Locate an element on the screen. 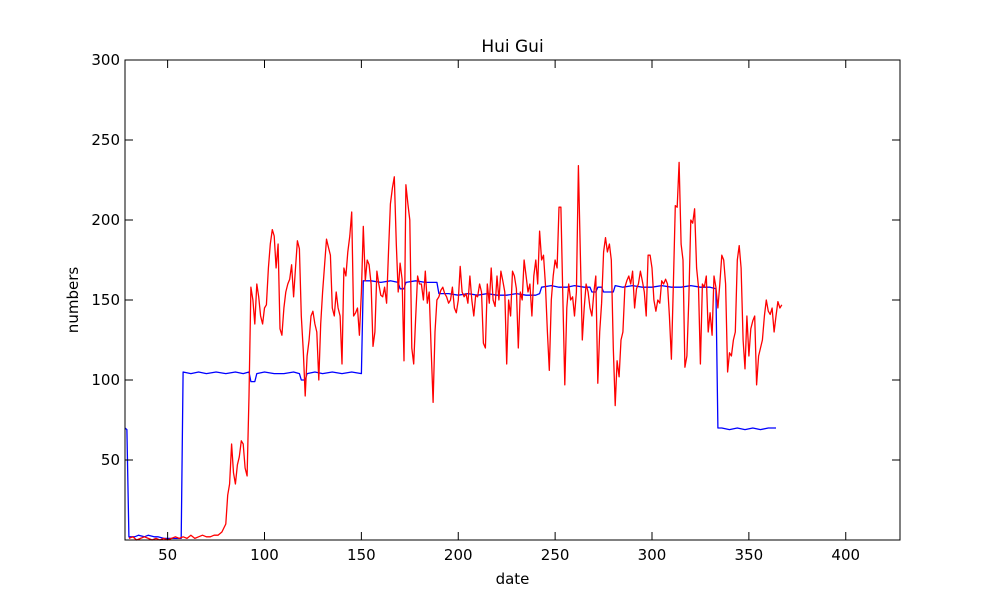 The width and height of the screenshot is (1000, 604). y-tick-label: 300 is located at coordinates (105, 60).